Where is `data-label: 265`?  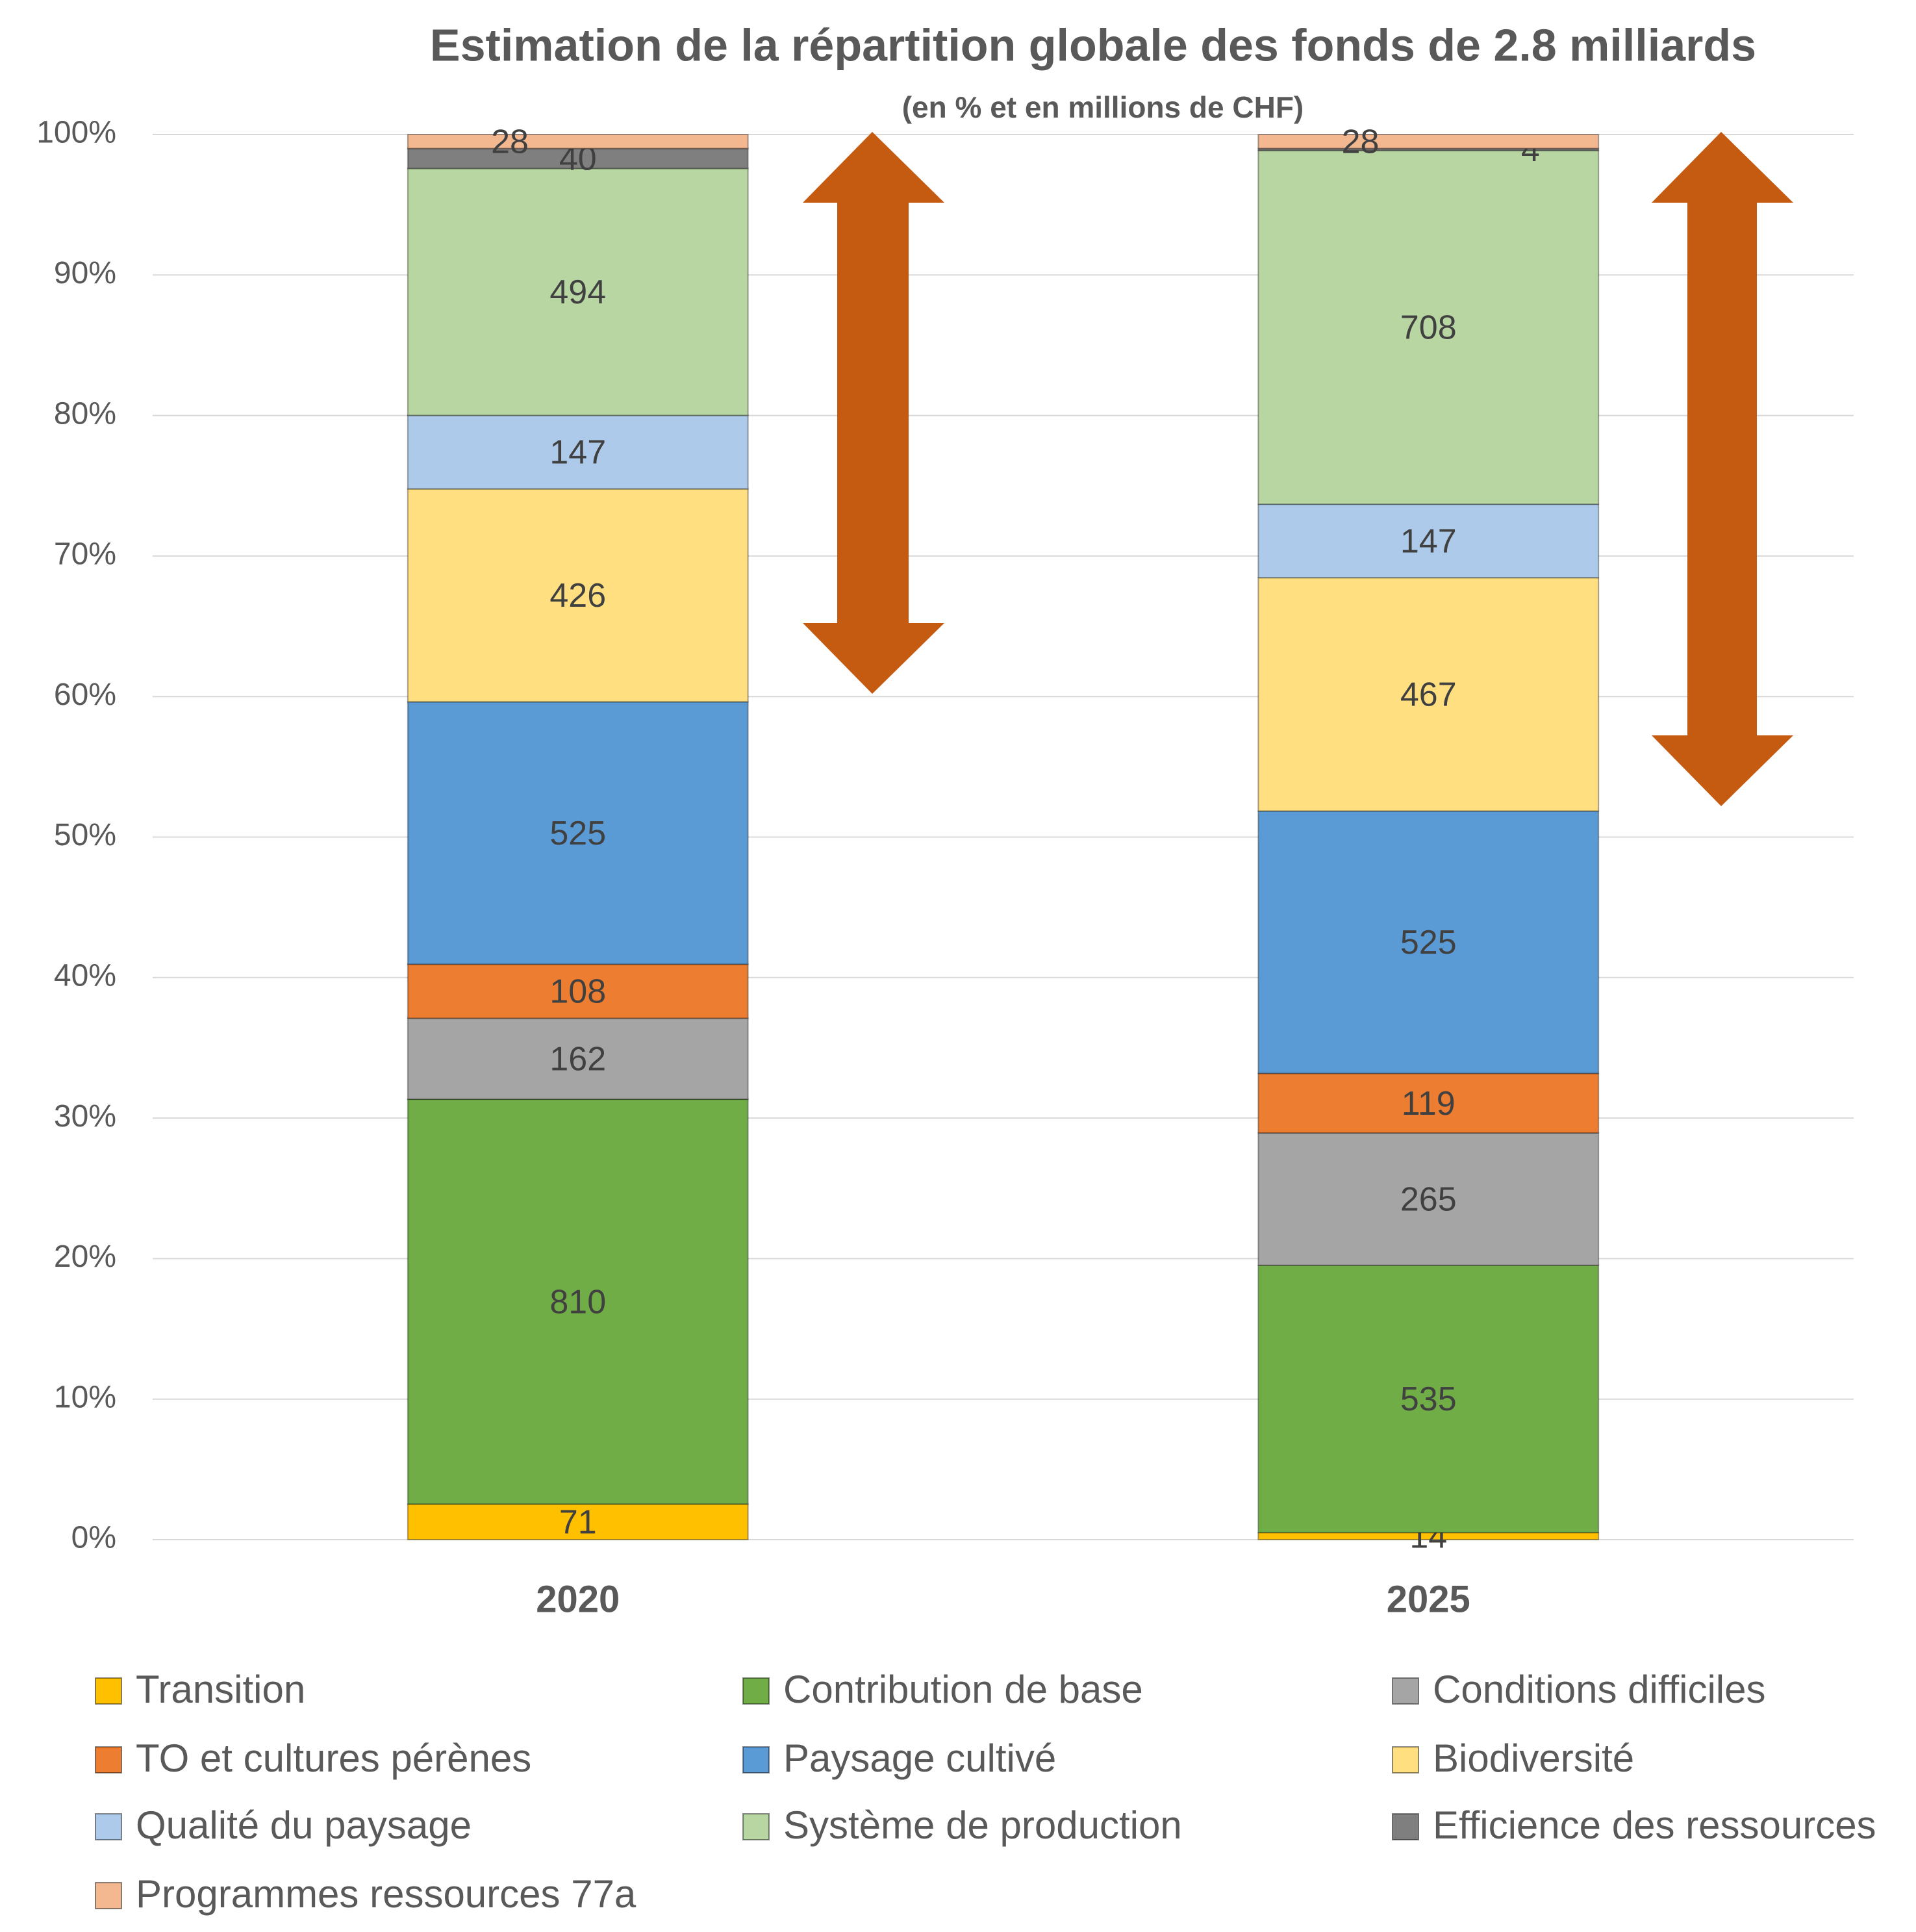 data-label: 265 is located at coordinates (1428, 1200).